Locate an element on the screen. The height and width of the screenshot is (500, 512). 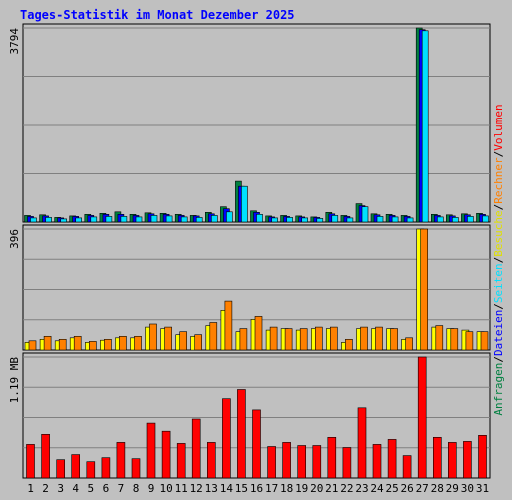
legend-entry: Besuche is located at coordinates (498, 233).